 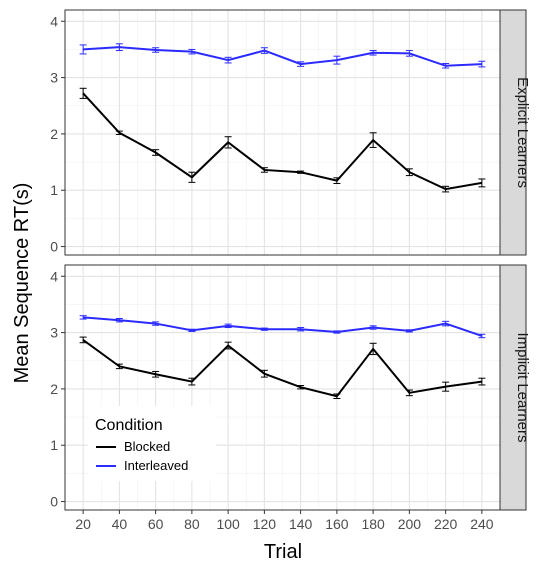 What do you see at coordinates (265, 524) in the screenshot?
I see `x-tick-label: 120` at bounding box center [265, 524].